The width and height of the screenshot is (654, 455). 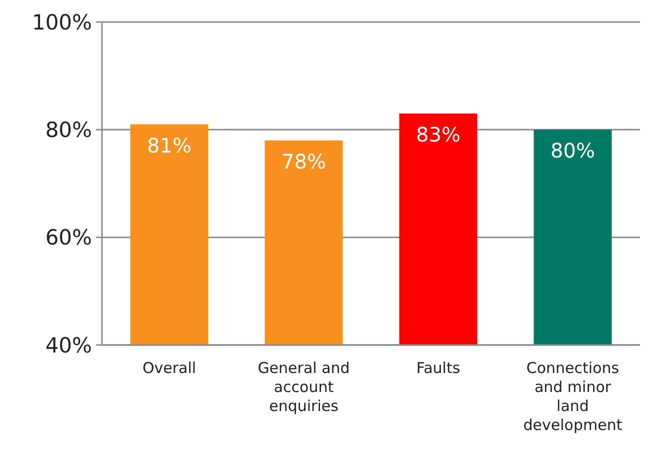 I want to click on x-tick-label: Connections and minor land development, so click(x=572, y=396).